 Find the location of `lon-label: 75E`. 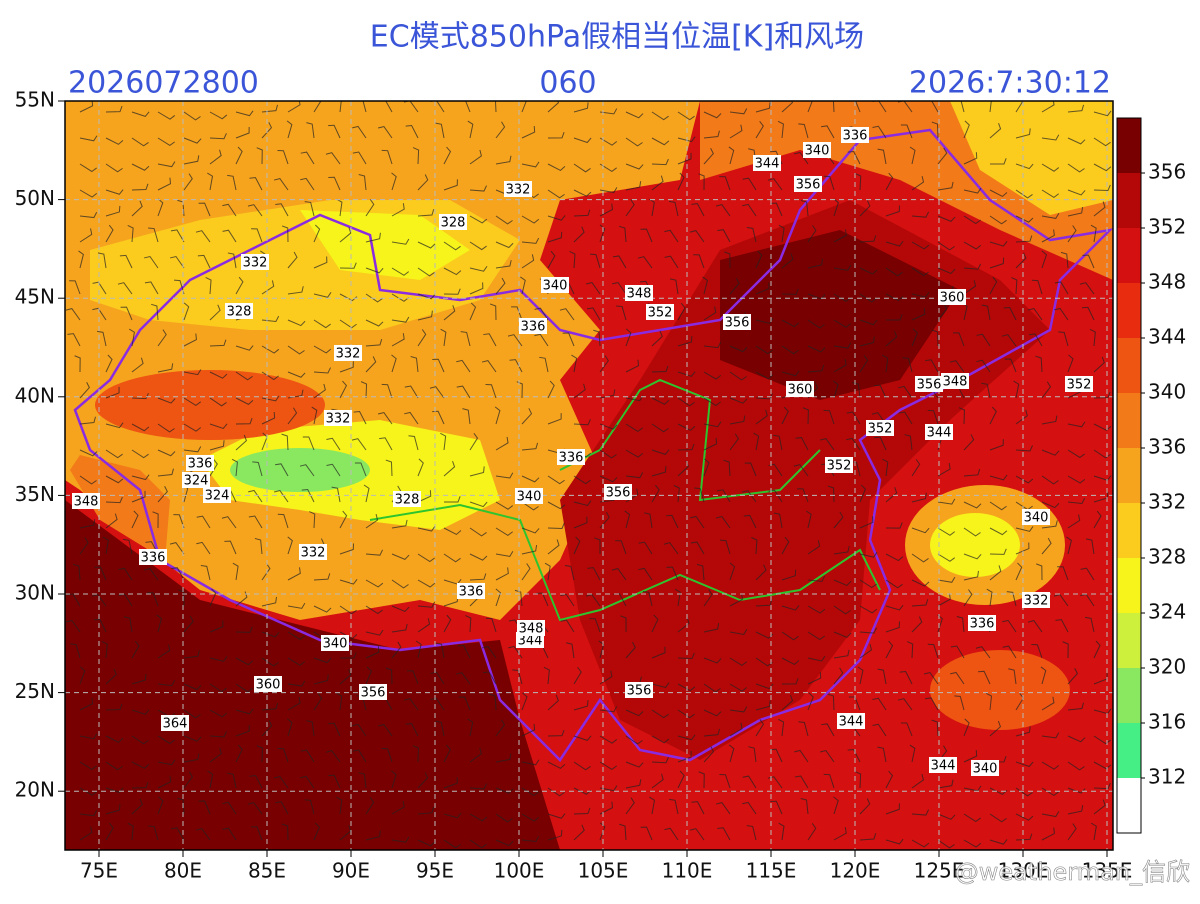

lon-label: 75E is located at coordinates (99, 871).